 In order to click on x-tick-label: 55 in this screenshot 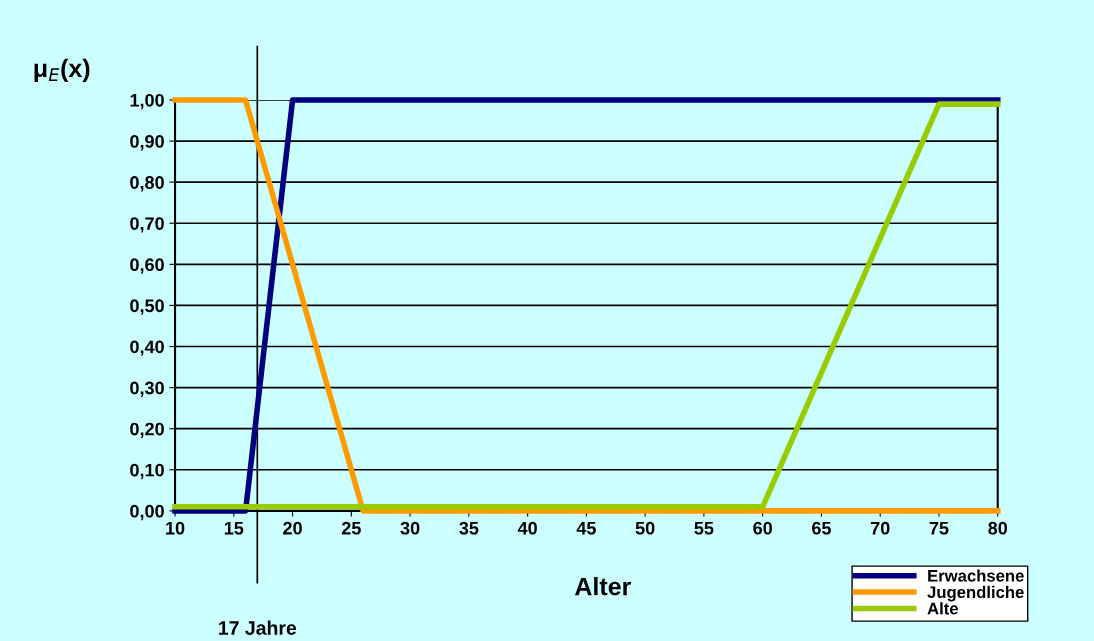, I will do `click(704, 528)`.